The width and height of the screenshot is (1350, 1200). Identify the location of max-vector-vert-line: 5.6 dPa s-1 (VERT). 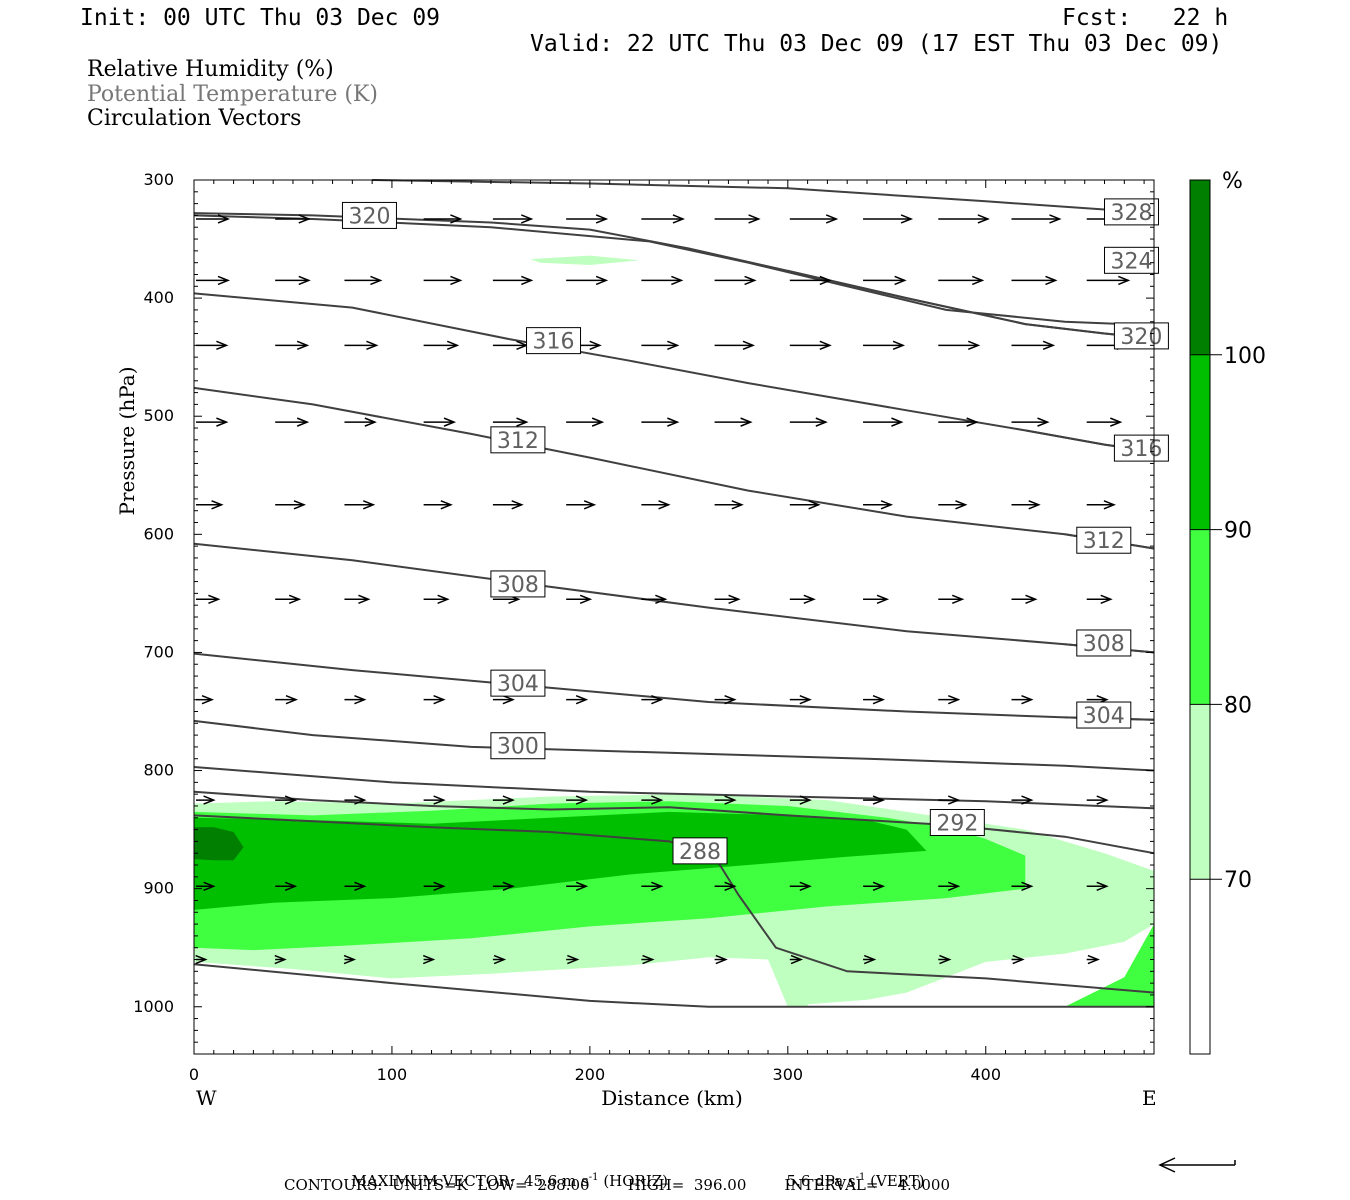
(851, 1173).